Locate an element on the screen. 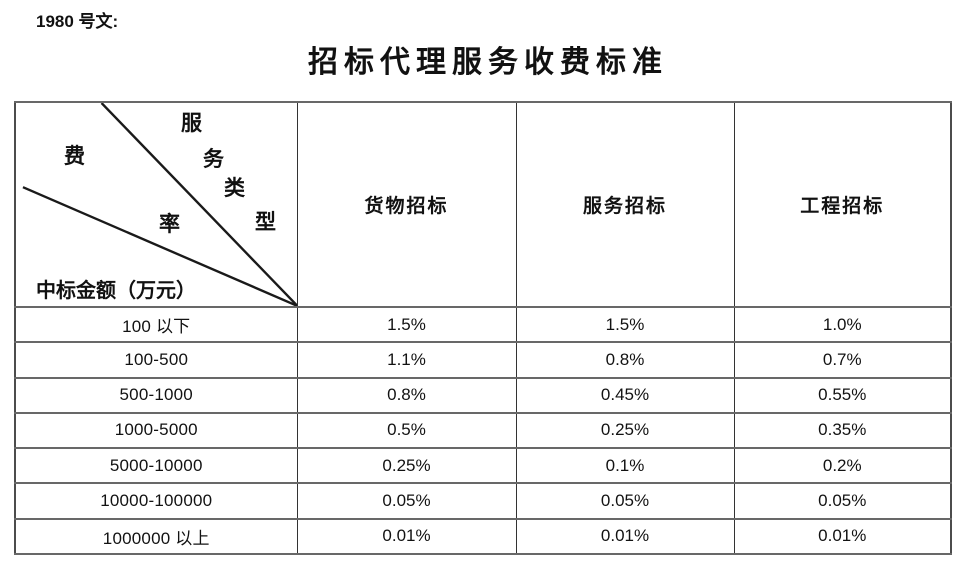 The width and height of the screenshot is (976, 581). rate-cell: 1.0% is located at coordinates (842, 324).